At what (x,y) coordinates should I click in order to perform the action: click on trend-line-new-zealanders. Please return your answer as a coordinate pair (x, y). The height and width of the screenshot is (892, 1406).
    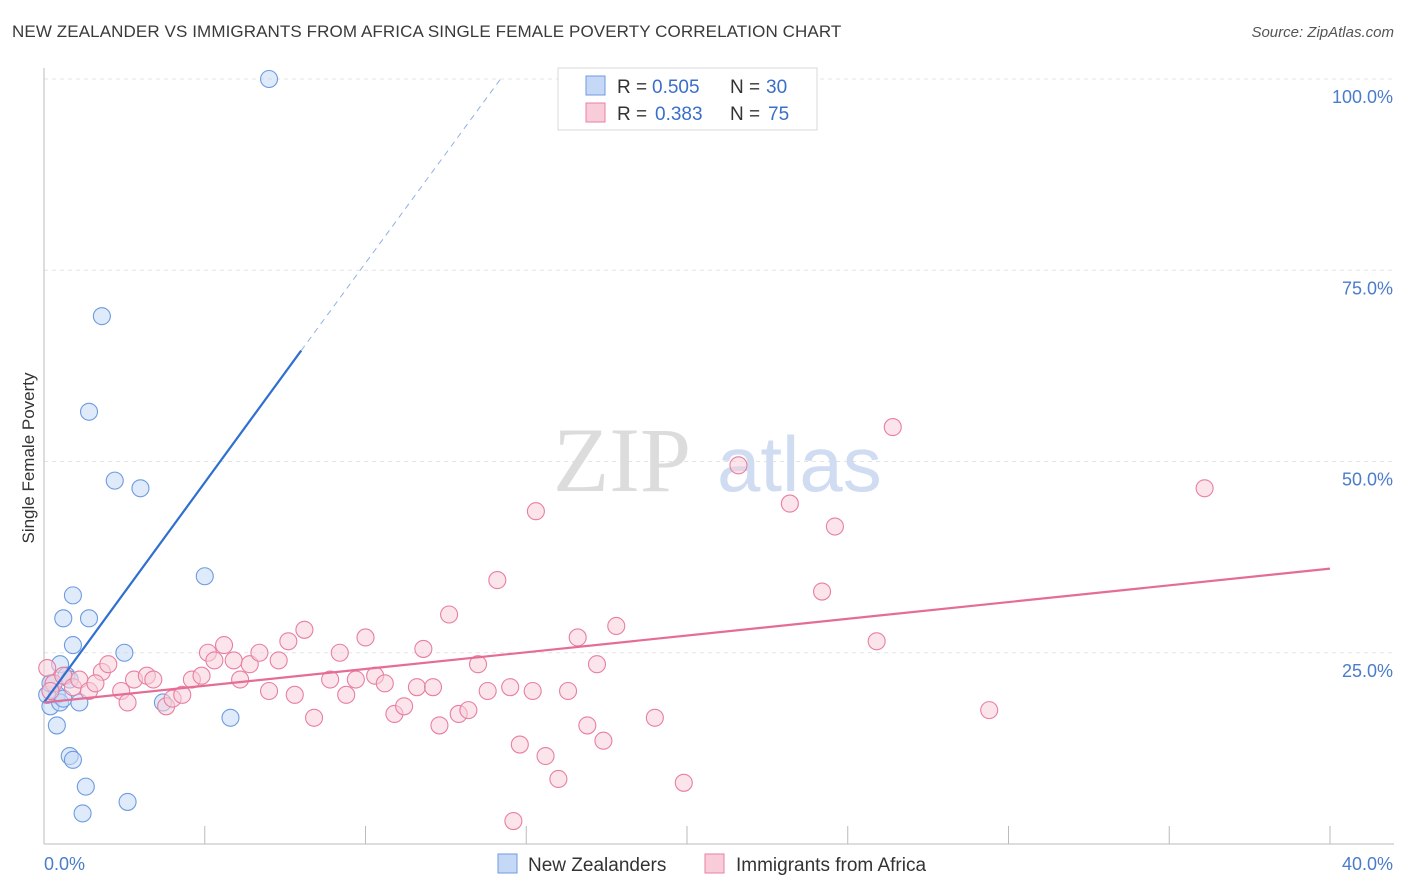
    Looking at the image, I should click on (173, 526).